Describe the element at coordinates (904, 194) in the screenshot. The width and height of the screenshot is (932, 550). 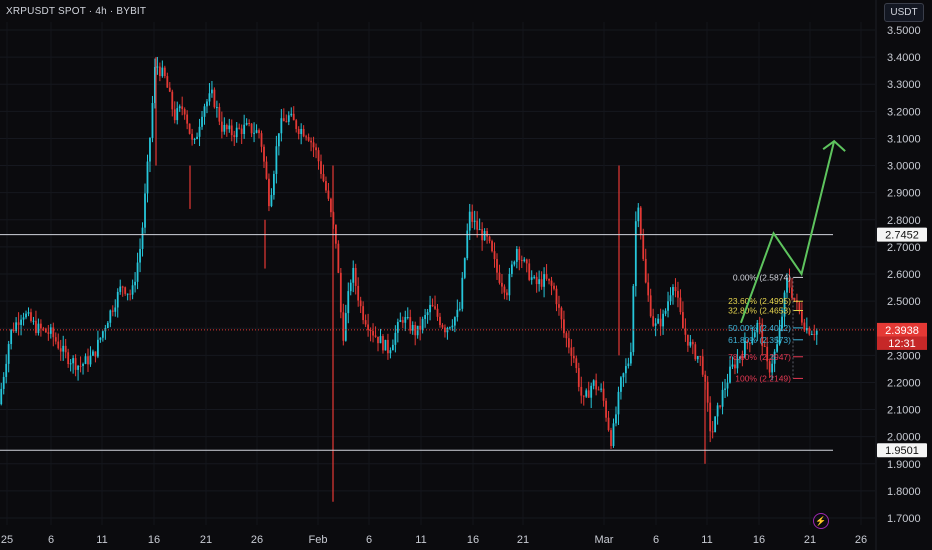
I see `price-tick-label: 2.9000` at that location.